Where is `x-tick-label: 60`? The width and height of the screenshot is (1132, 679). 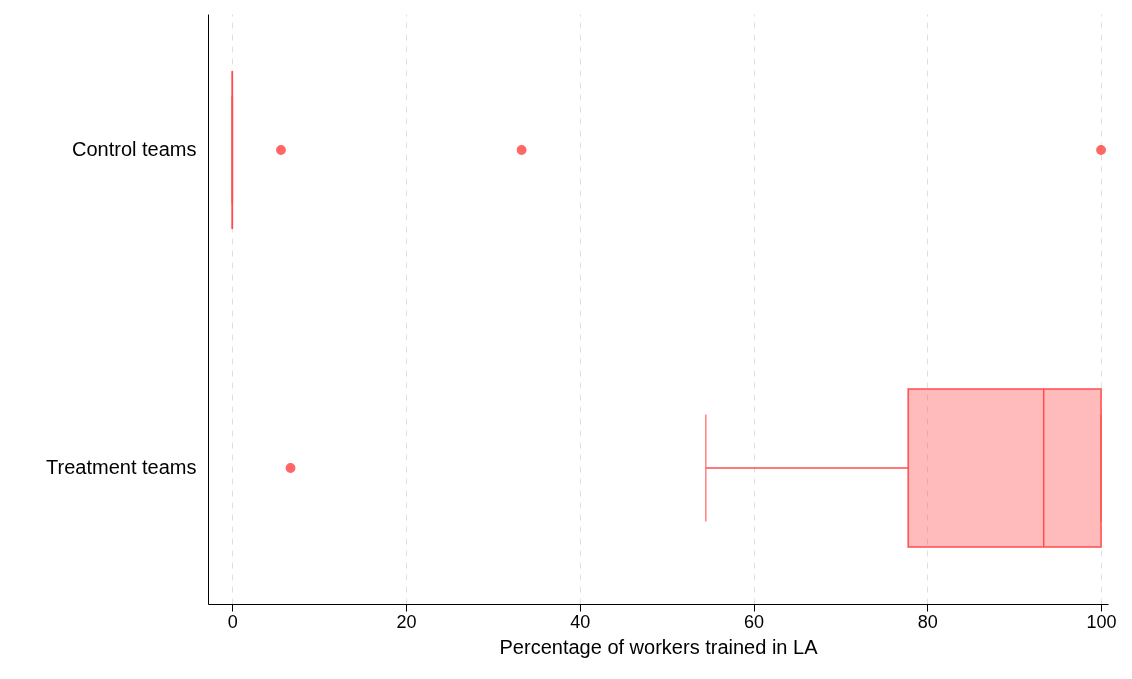 x-tick-label: 60 is located at coordinates (754, 621).